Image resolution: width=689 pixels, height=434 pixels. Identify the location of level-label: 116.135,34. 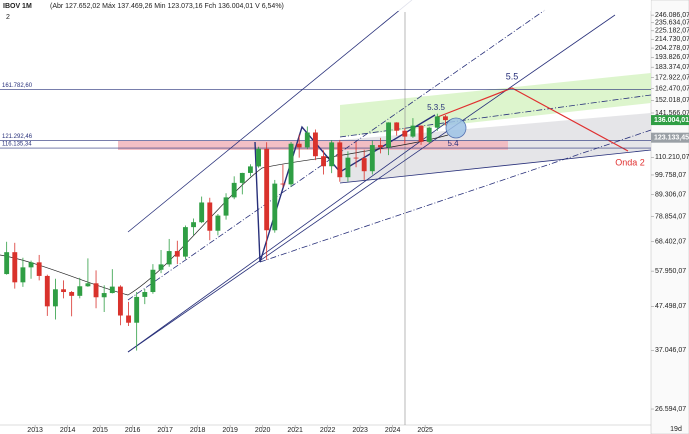
(17, 145).